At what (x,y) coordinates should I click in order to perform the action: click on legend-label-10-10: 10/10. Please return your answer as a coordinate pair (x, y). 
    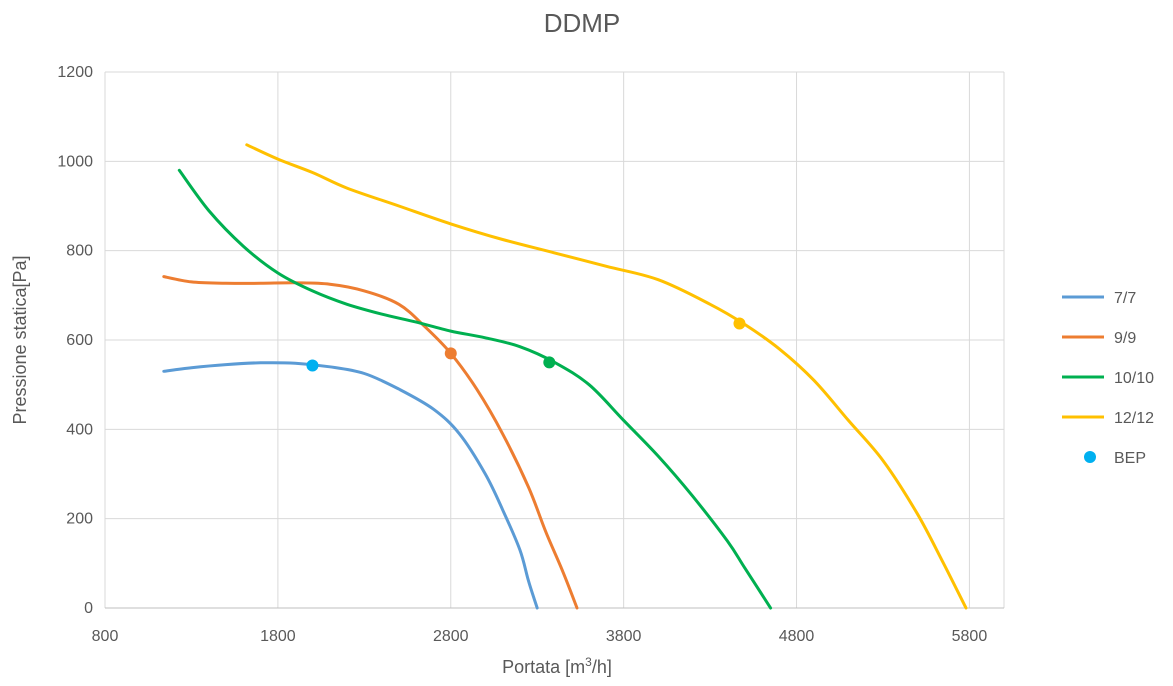
    Looking at the image, I should click on (1134, 378).